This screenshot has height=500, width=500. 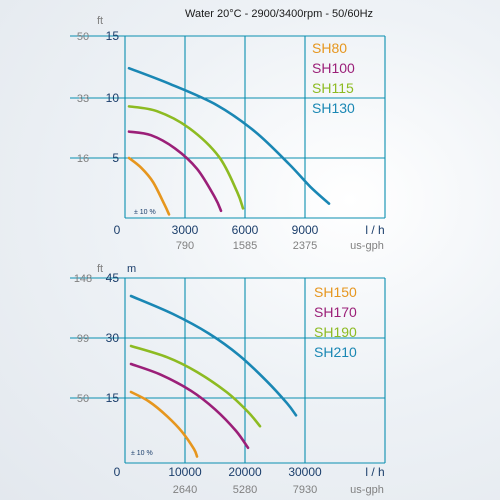 I want to click on y-tick-label: 45, so click(x=113, y=278).